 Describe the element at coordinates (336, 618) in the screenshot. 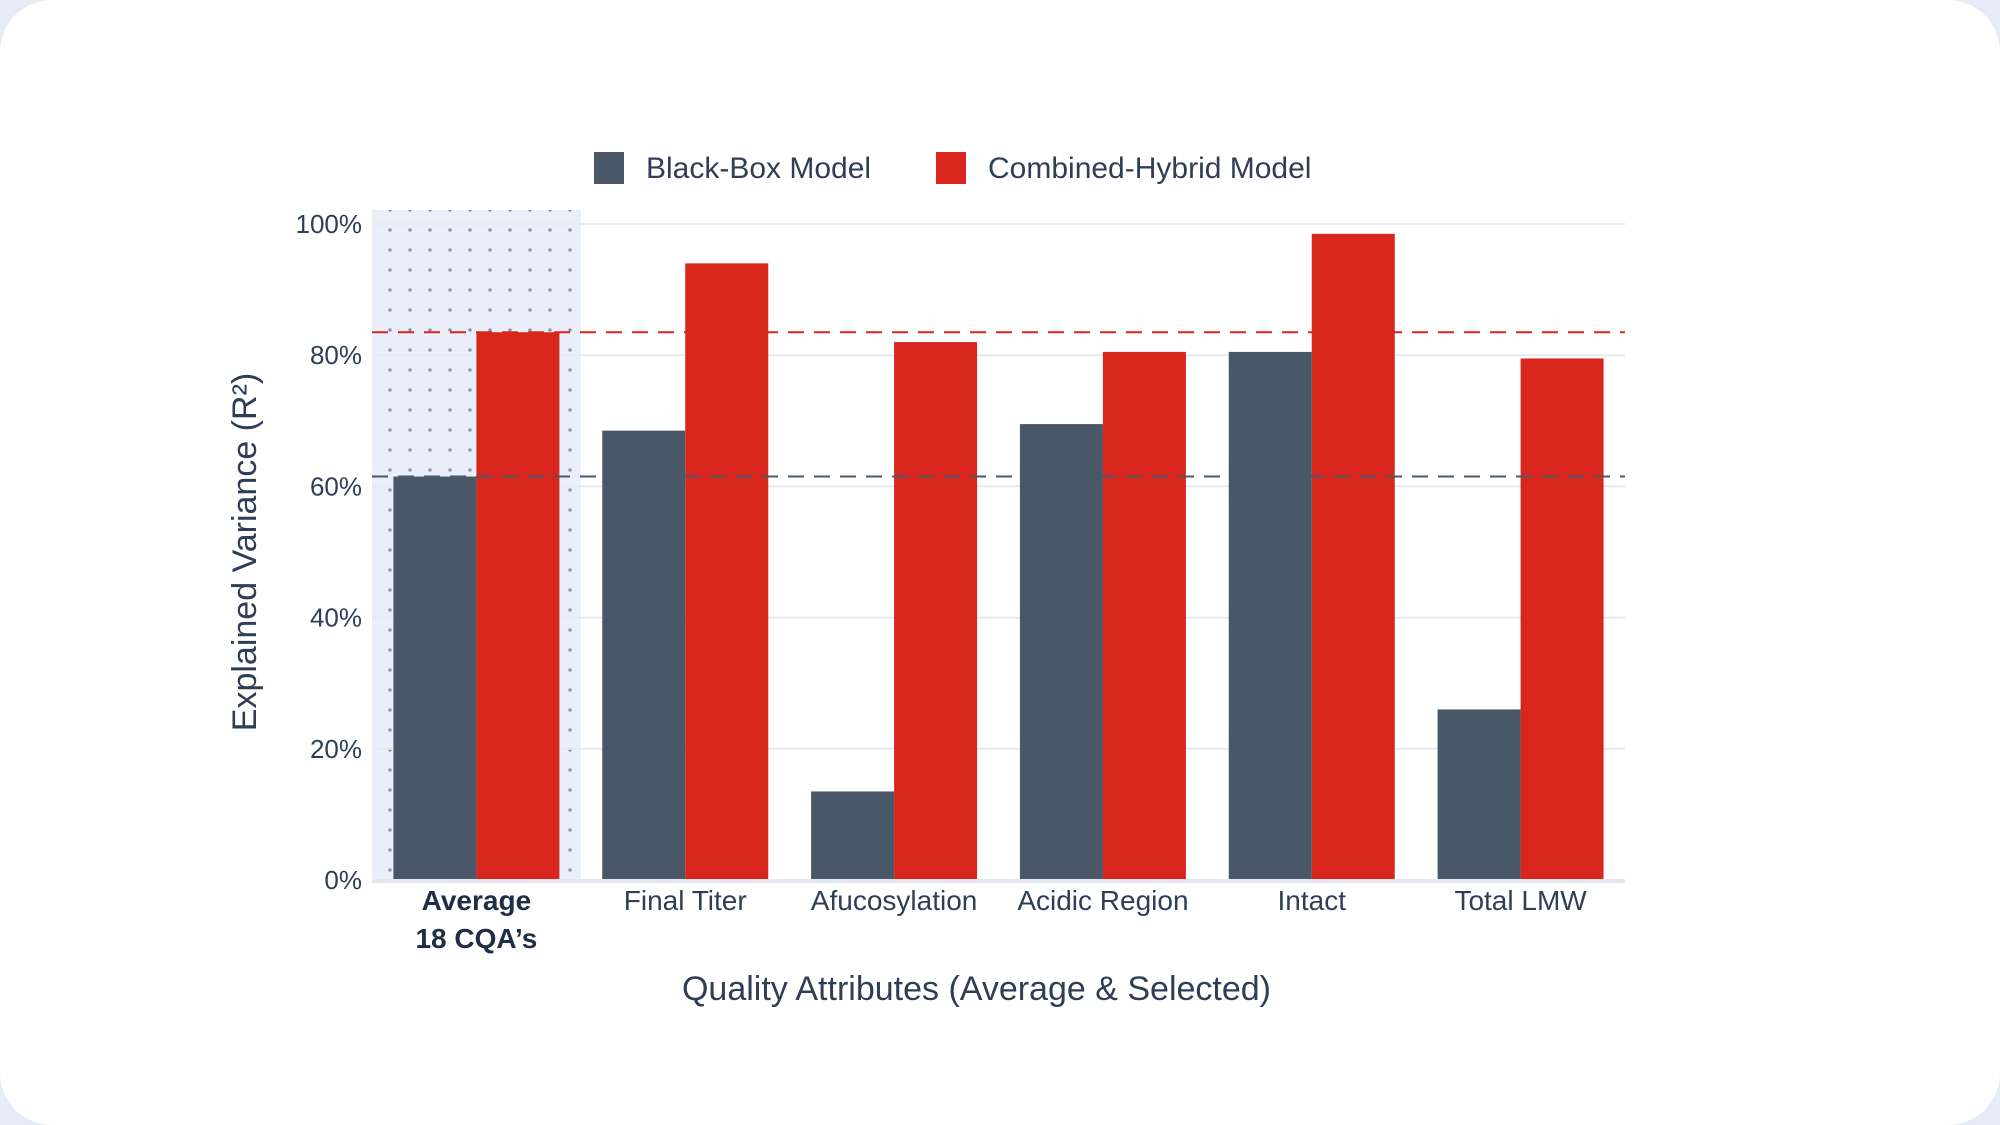

I see `y-tick-label: 40%` at that location.